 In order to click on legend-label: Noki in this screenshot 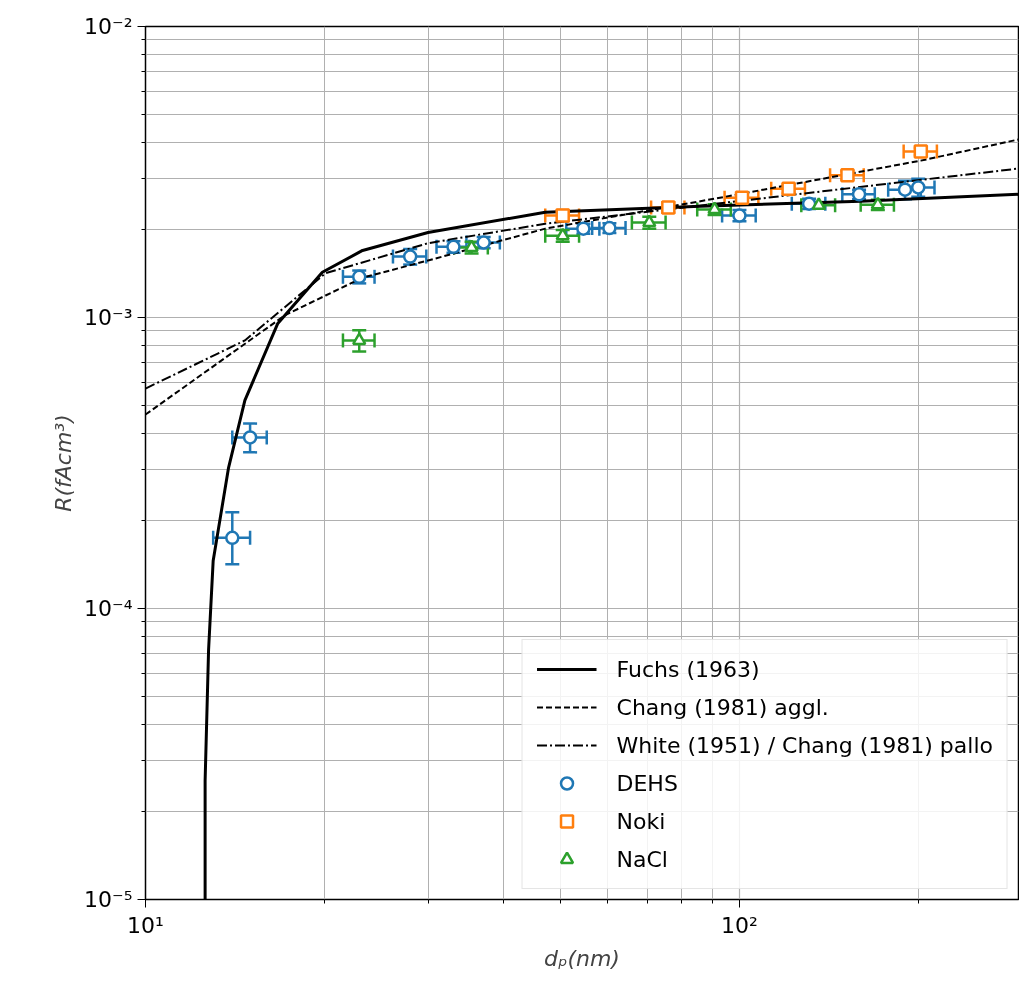, I will do `click(641, 821)`.